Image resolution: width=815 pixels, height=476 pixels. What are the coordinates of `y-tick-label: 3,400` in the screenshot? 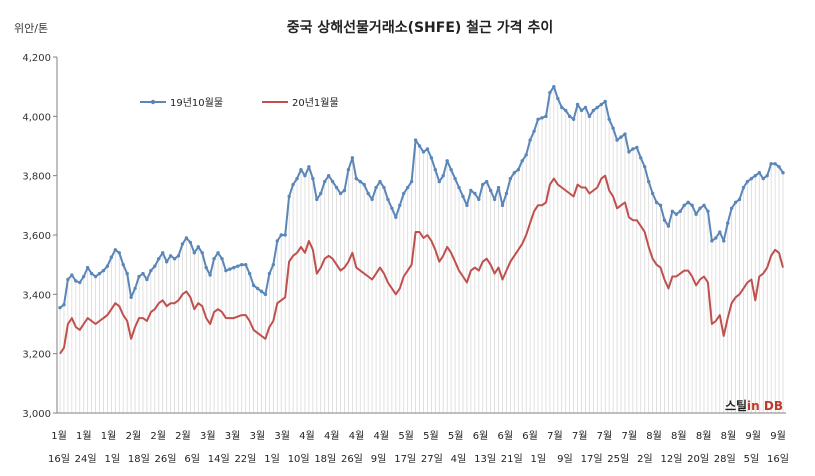 It's located at (36, 295).